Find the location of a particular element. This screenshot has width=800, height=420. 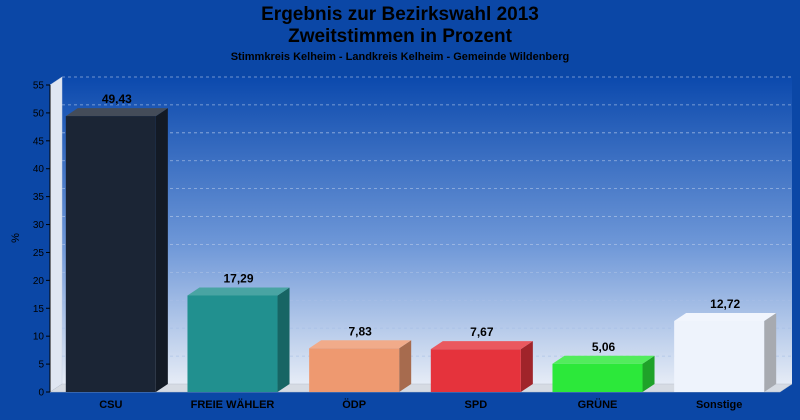

x-tick-label: SPD is located at coordinates (476, 405).